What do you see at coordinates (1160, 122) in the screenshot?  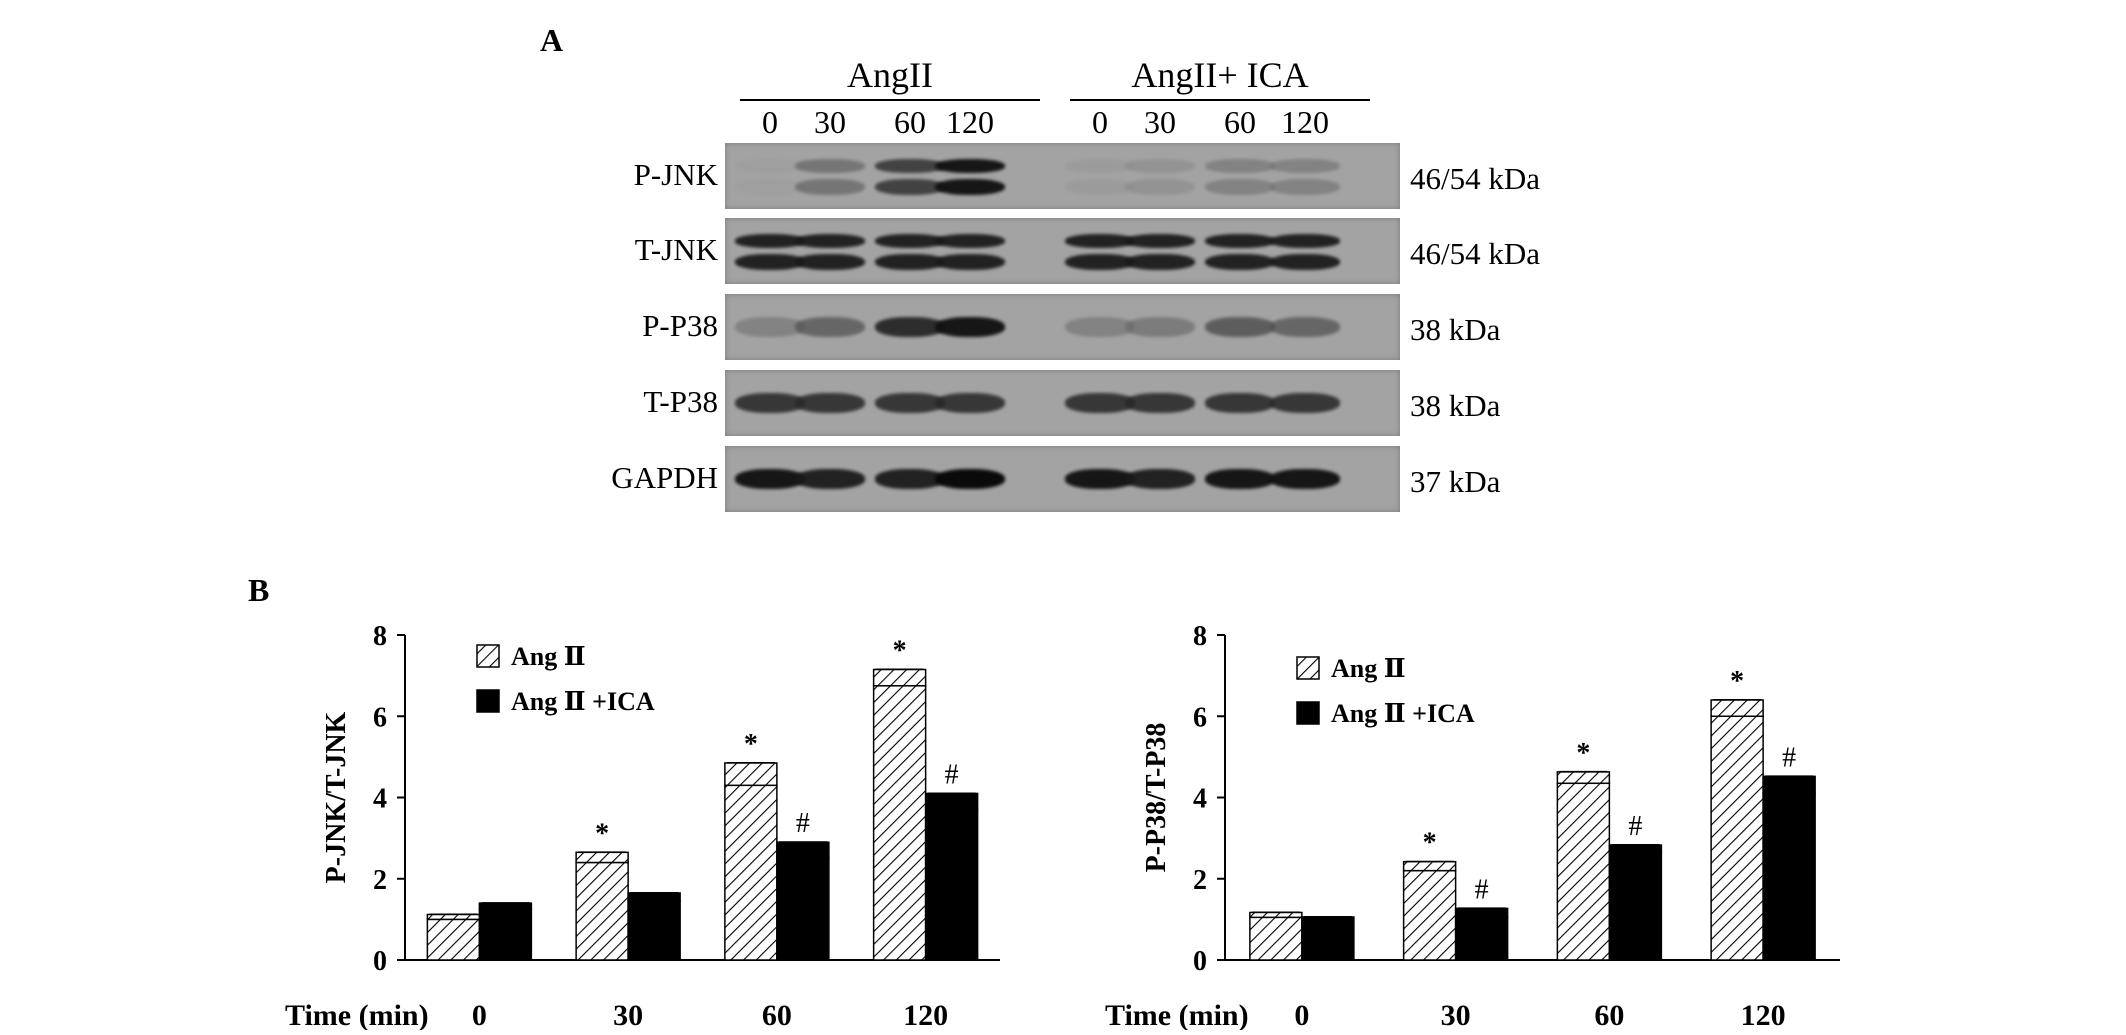 I see `lane-label: 30` at bounding box center [1160, 122].